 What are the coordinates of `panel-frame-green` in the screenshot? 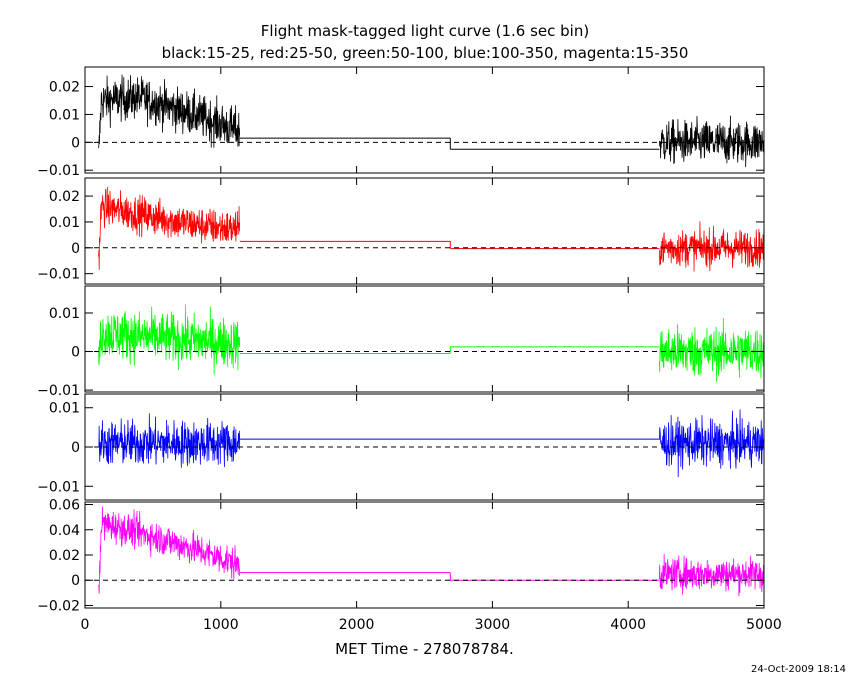 It's located at (424, 339).